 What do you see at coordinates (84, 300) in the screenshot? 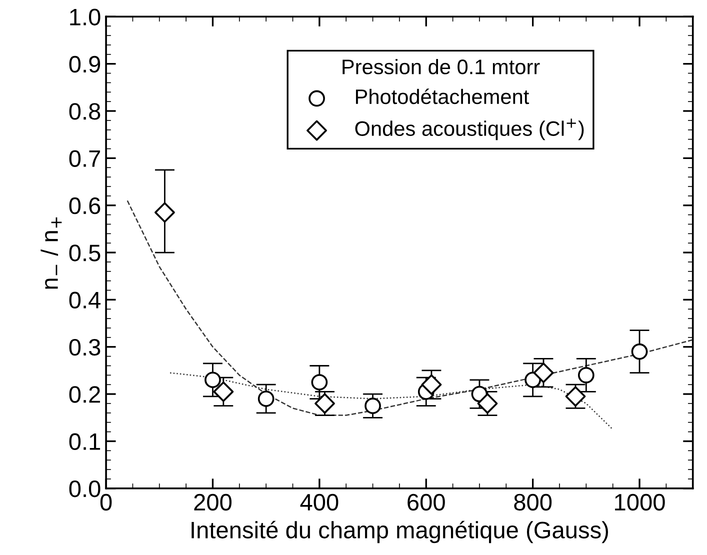
I see `y-tick-label: 0.4` at bounding box center [84, 300].